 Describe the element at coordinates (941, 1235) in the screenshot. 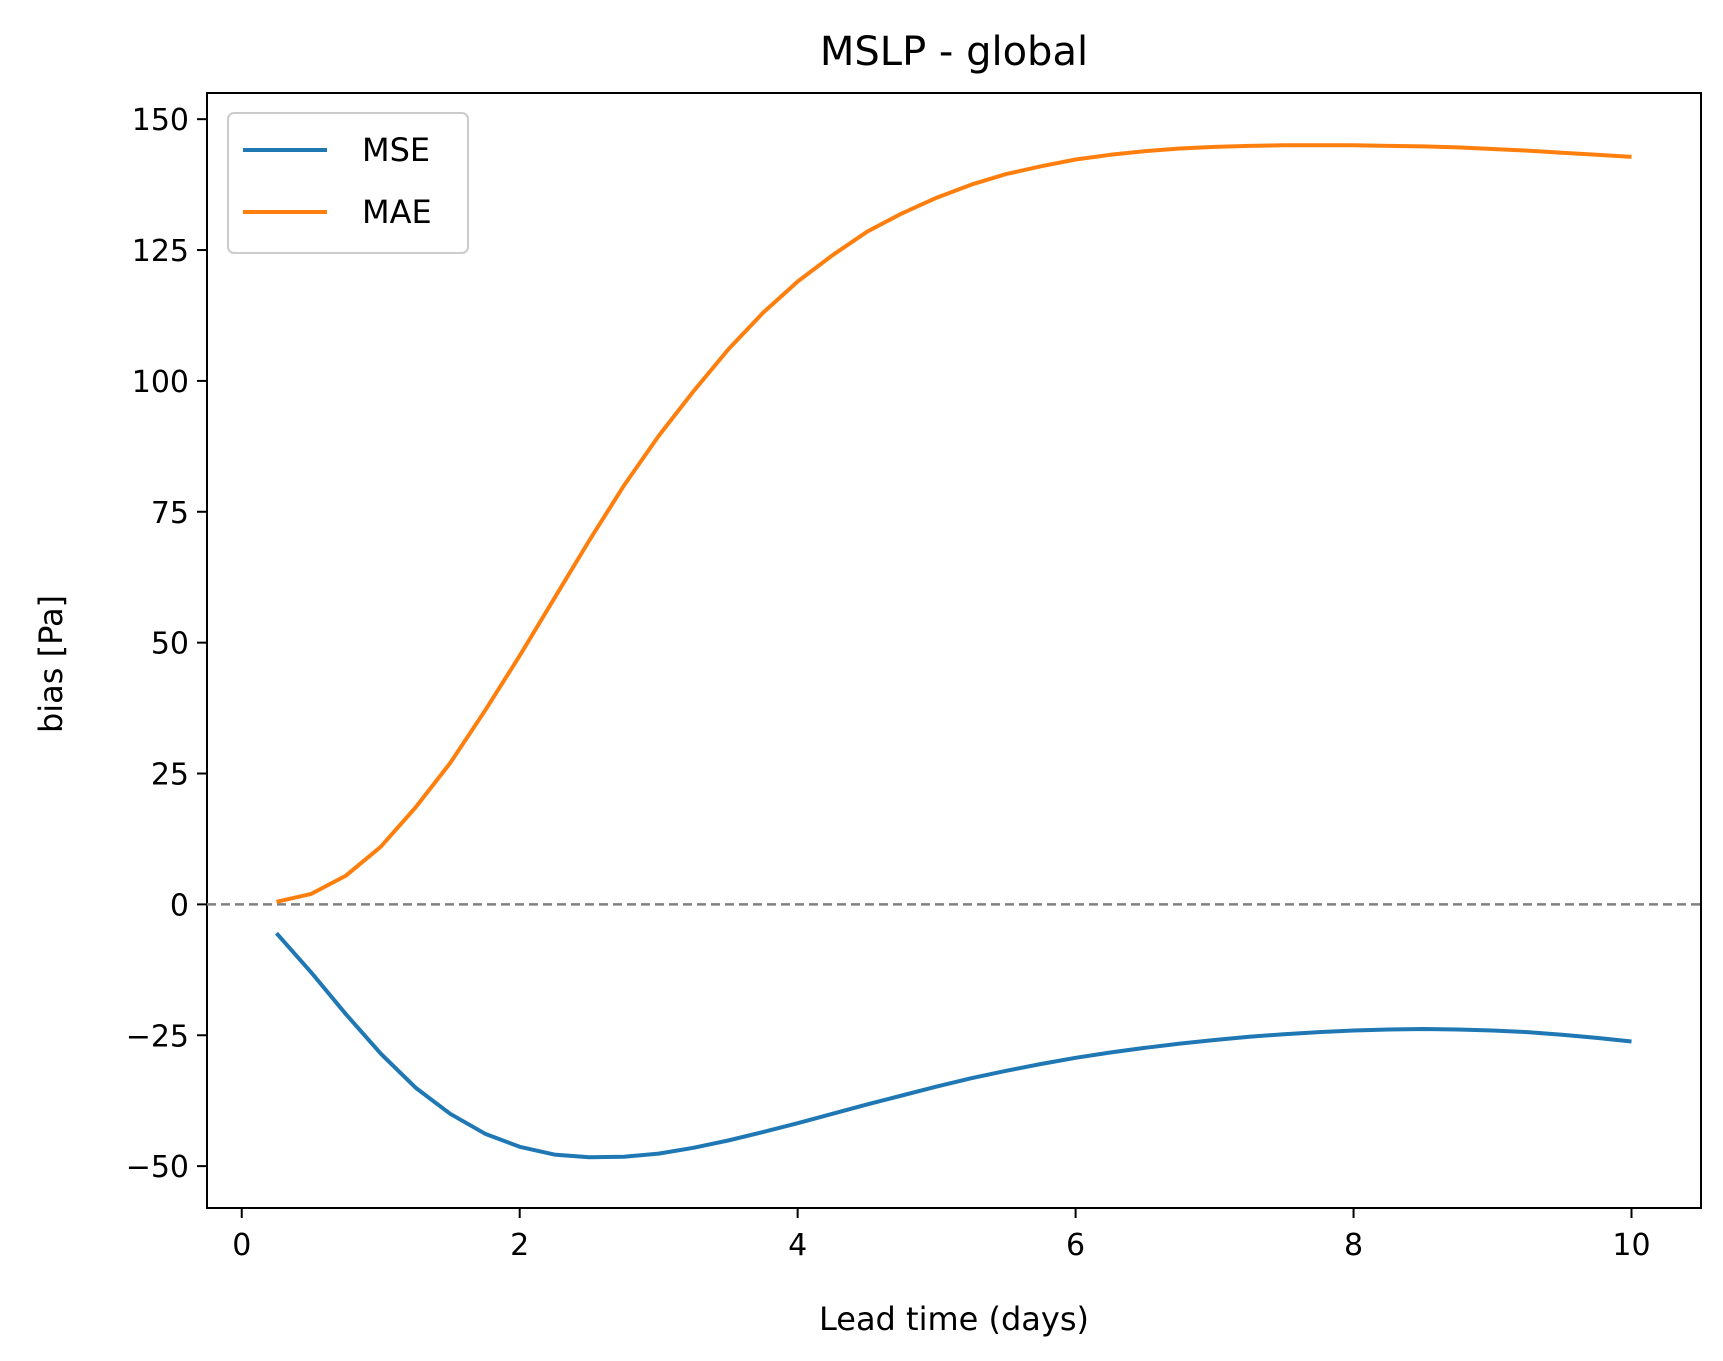

I see `x-axis: 0 2 4 6 8 10` at that location.